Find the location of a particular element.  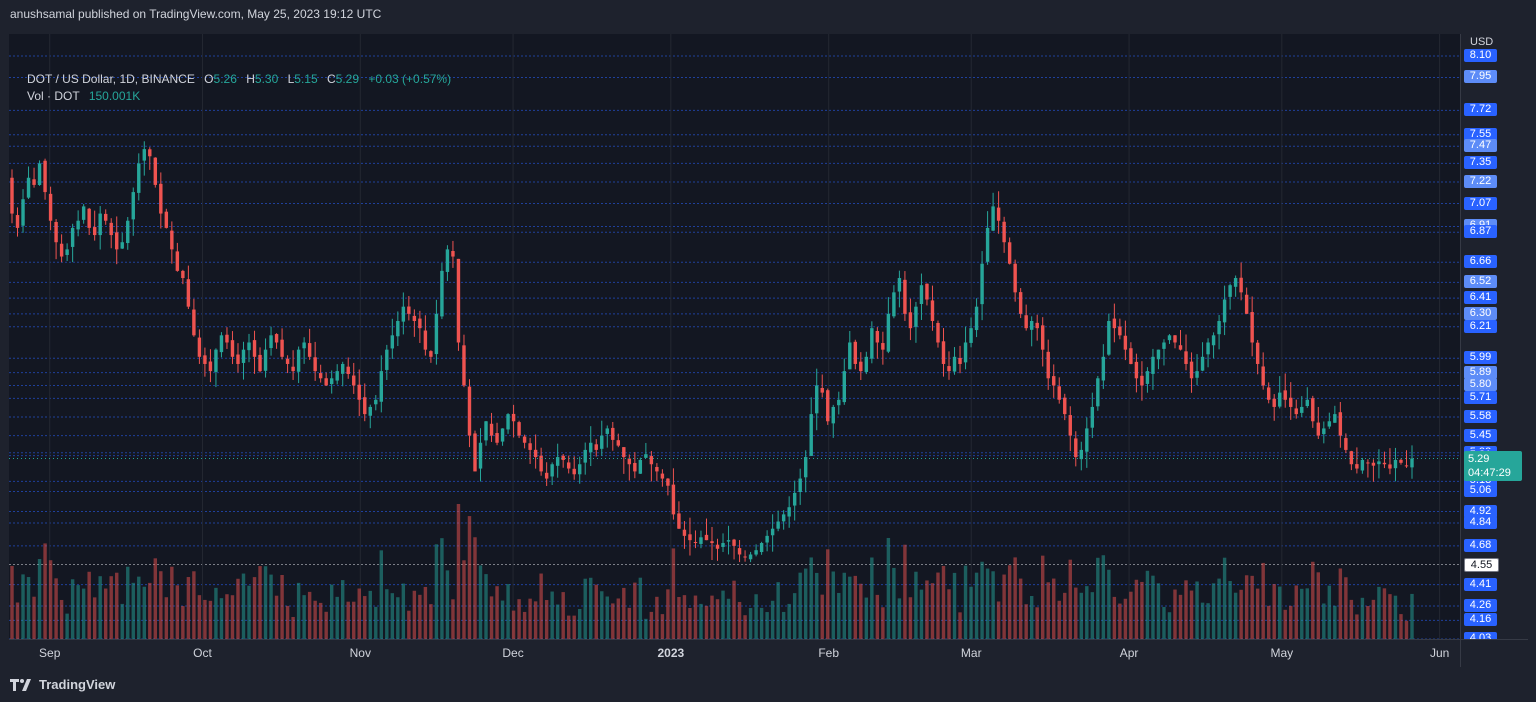

price-tick-label: 6.21 is located at coordinates (1480, 326).